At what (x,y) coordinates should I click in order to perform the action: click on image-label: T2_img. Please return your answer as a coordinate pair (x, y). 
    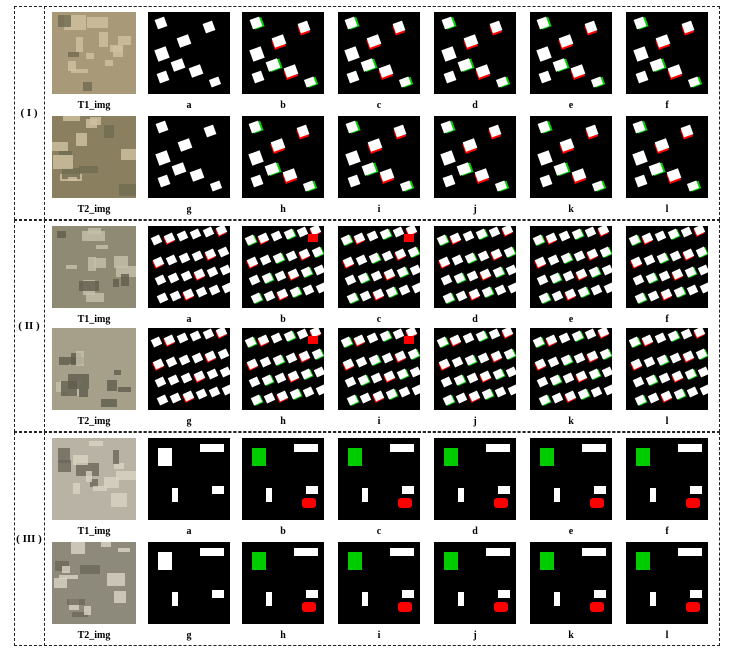
    Looking at the image, I should click on (94, 635).